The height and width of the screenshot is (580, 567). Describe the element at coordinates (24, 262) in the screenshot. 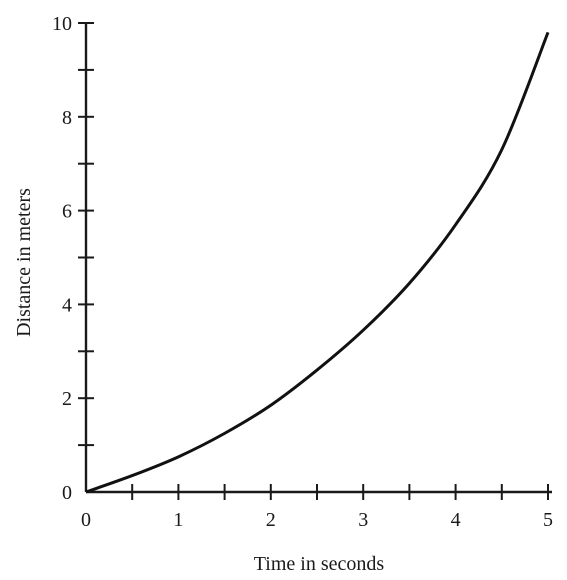

I see `y-axis-title: Distance in meters` at that location.